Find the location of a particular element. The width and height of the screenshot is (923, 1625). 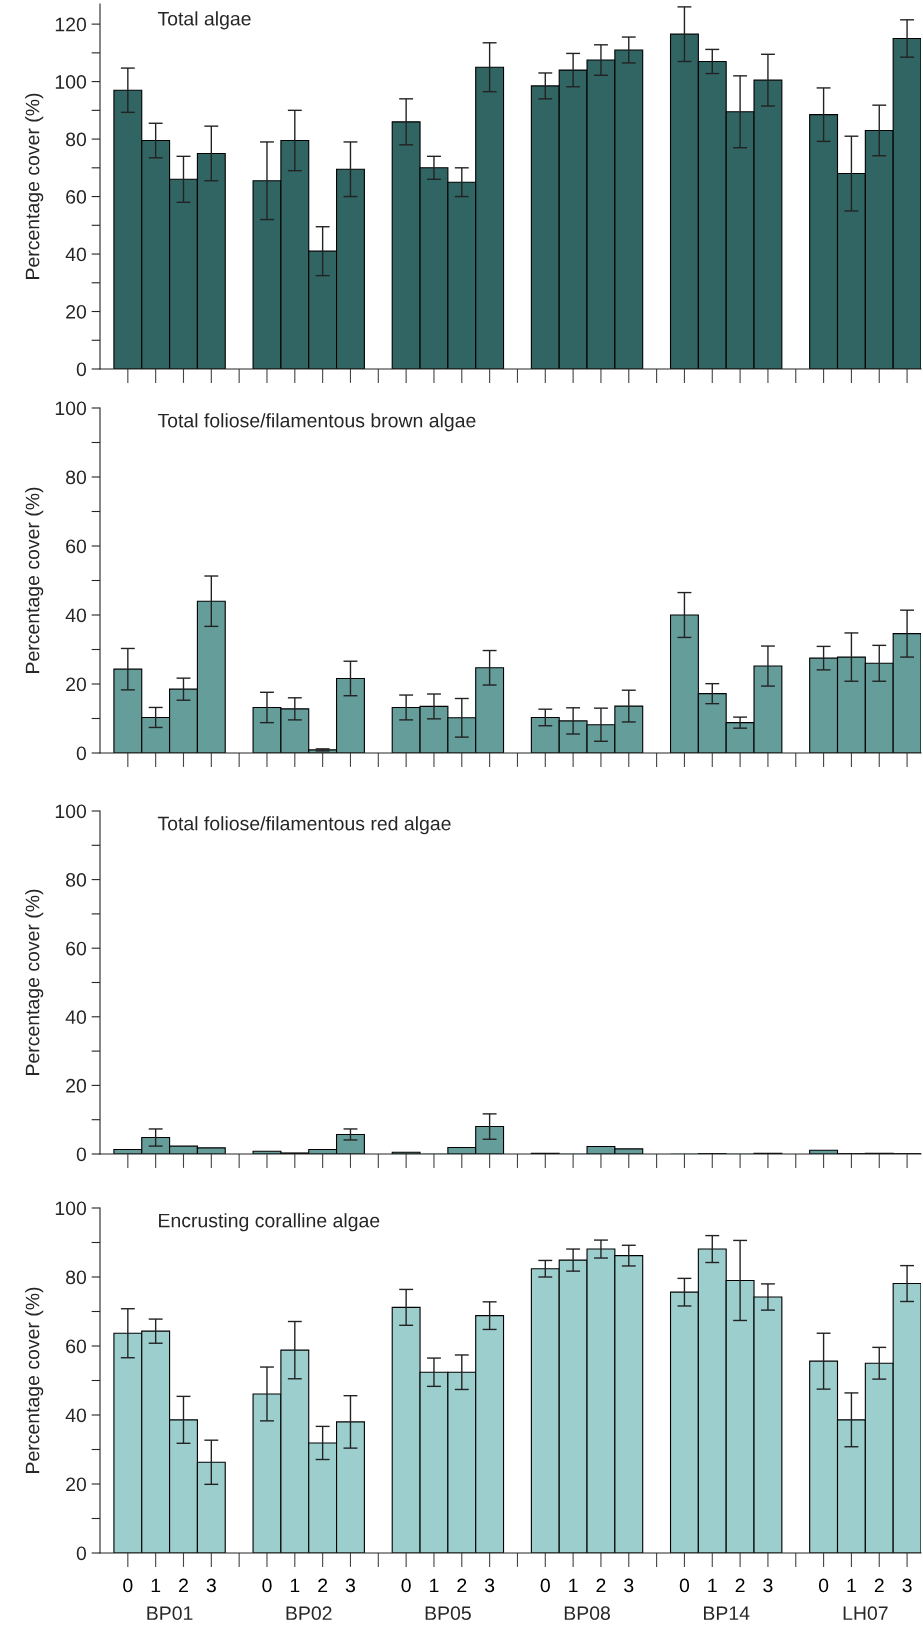

text: BP14 is located at coordinates (727, 1613).